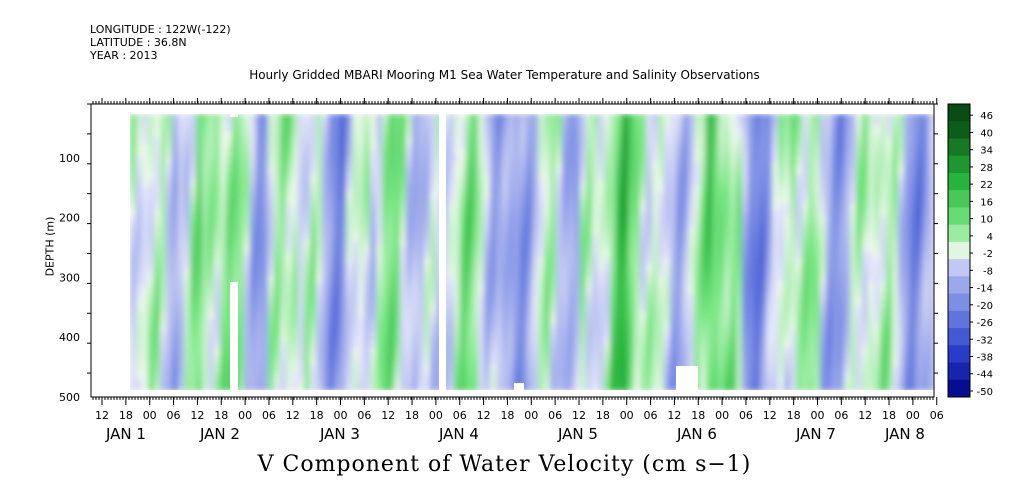 The height and width of the screenshot is (504, 1009). Describe the element at coordinates (986, 151) in the screenshot. I see `colorbar-label: 34` at that location.